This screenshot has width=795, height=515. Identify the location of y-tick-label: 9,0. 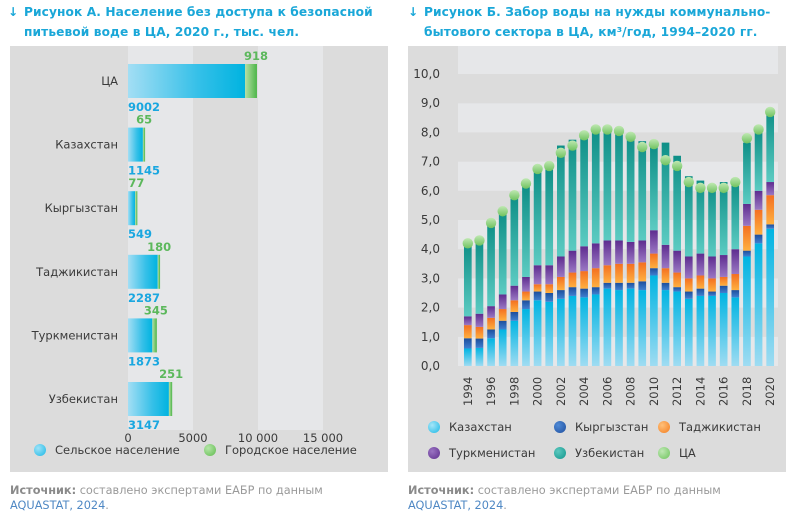
(430, 103).